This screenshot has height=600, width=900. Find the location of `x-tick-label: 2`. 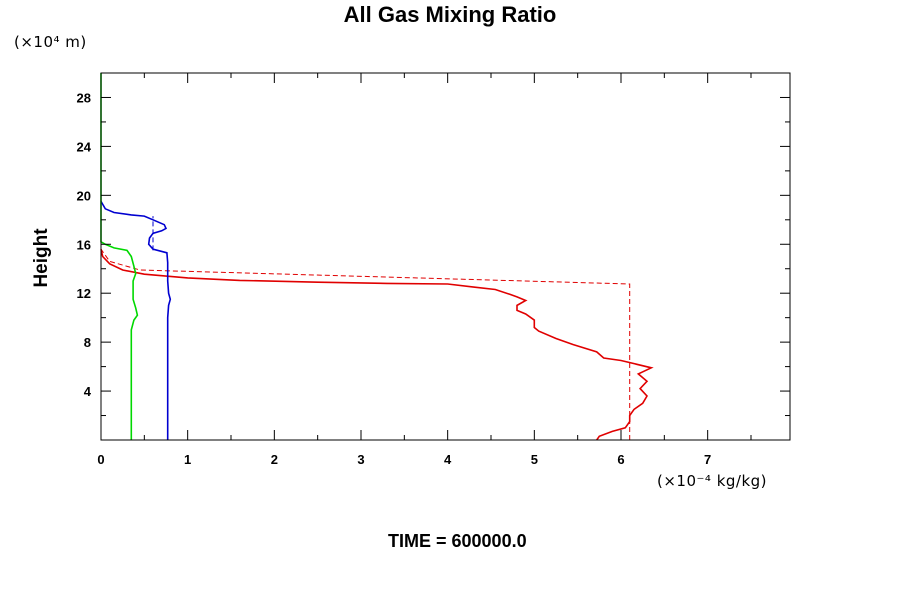

x-tick-label: 2 is located at coordinates (274, 459).